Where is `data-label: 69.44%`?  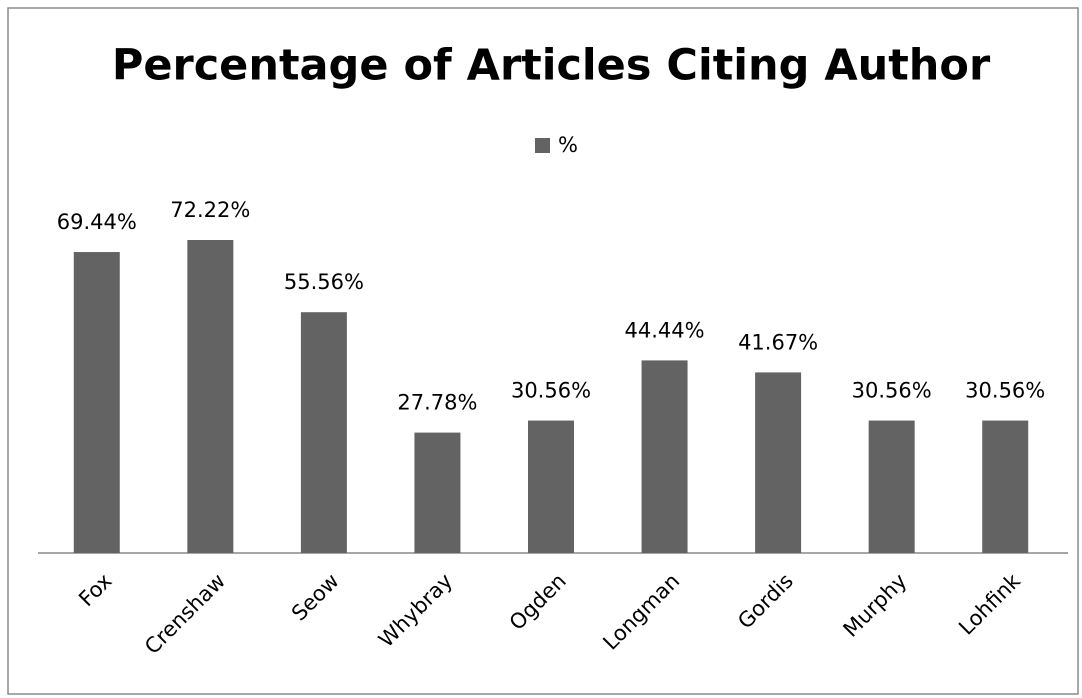 data-label: 69.44% is located at coordinates (97, 222).